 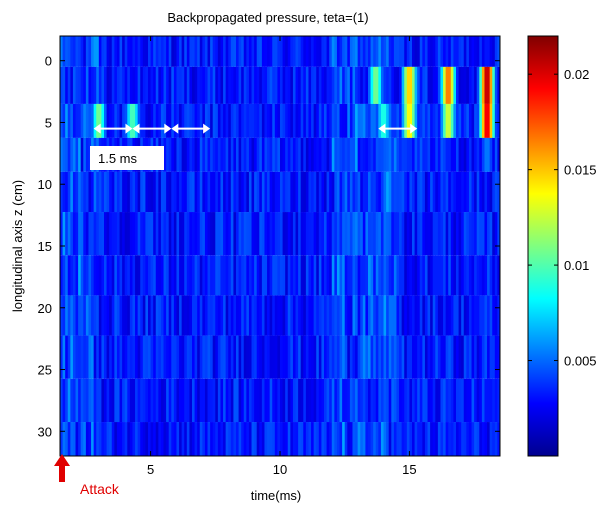 I want to click on y-tick-label: 25, so click(x=45, y=370).